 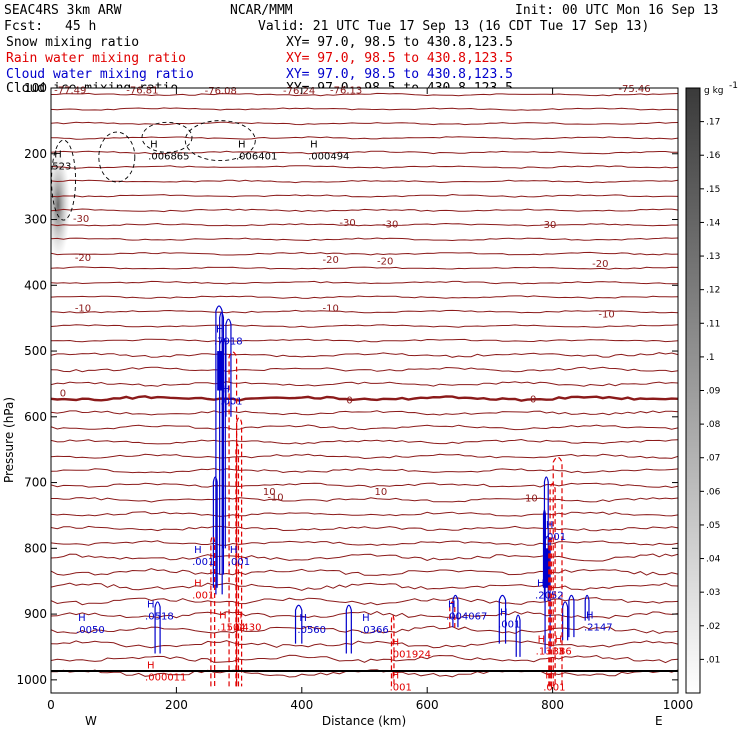 What do you see at coordinates (466, 616) in the screenshot?
I see `maximum-label: .004067` at bounding box center [466, 616].